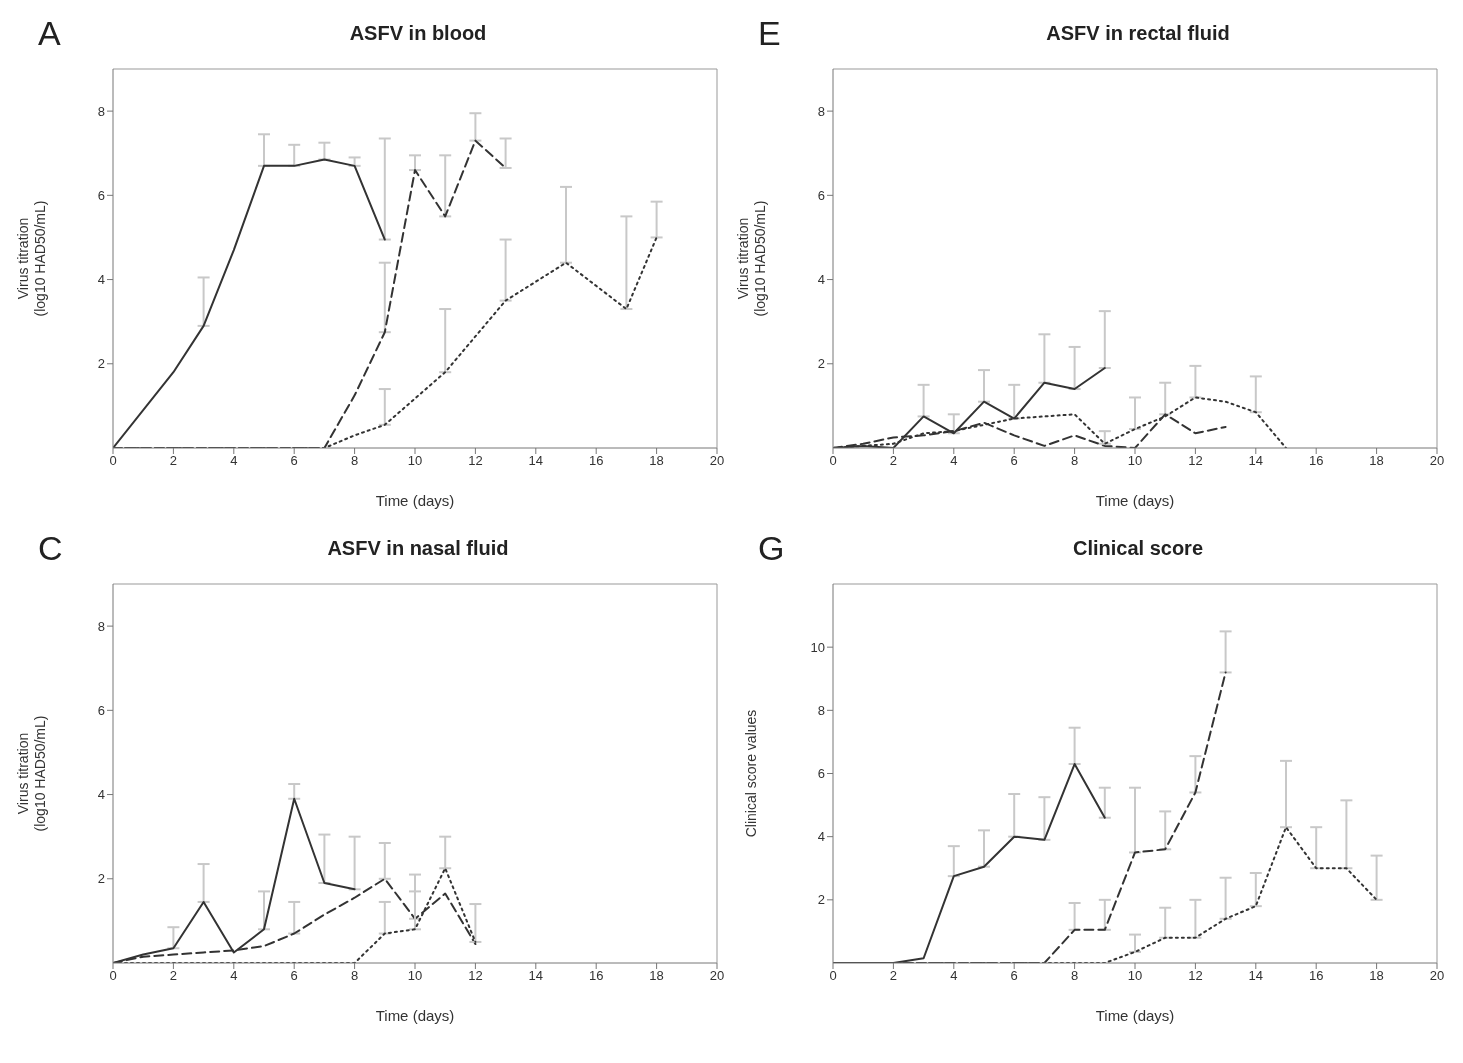 The image size is (1463, 1063). What do you see at coordinates (1138, 548) in the screenshot?
I see `chart-title: Clinical score` at bounding box center [1138, 548].